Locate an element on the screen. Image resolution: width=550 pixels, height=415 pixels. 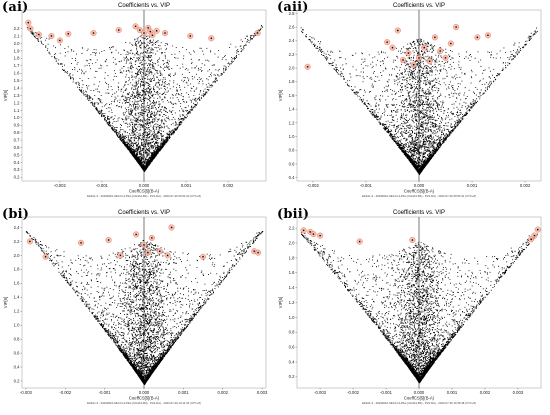
y-tick-label: 0.9 is located at coordinates (17, 125).